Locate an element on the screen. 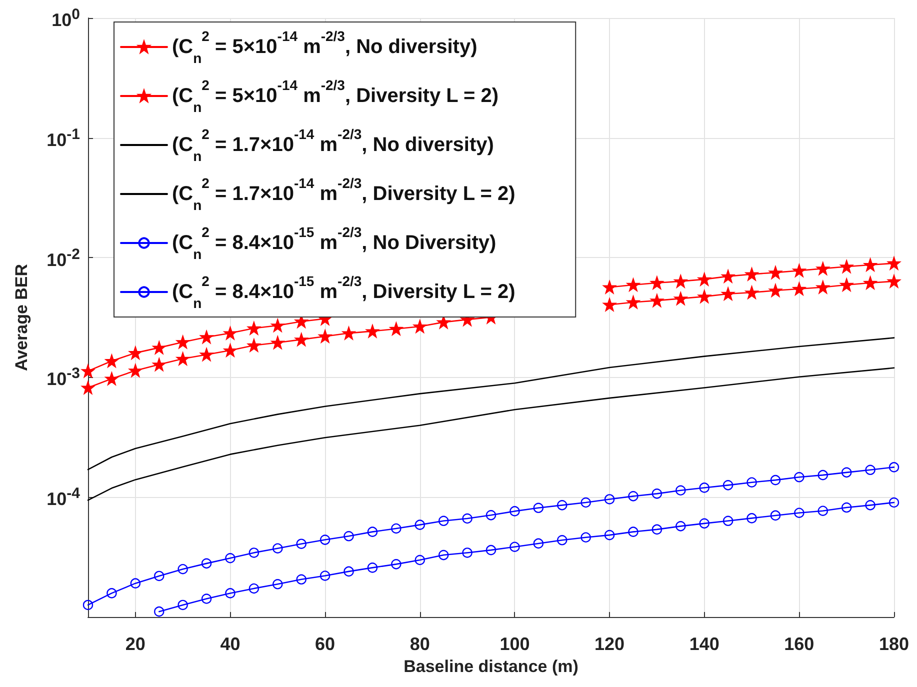 Image resolution: width=917 pixels, height=687 pixels. x-tick-label: 40 is located at coordinates (230, 644).